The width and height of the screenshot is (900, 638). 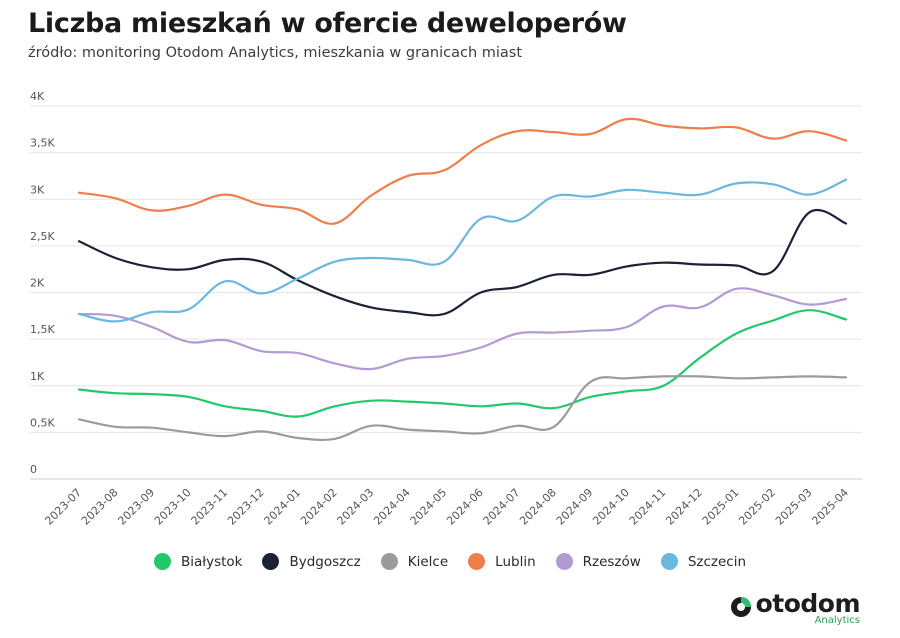 I want to click on series-line-bydgoszcz, so click(x=462, y=263).